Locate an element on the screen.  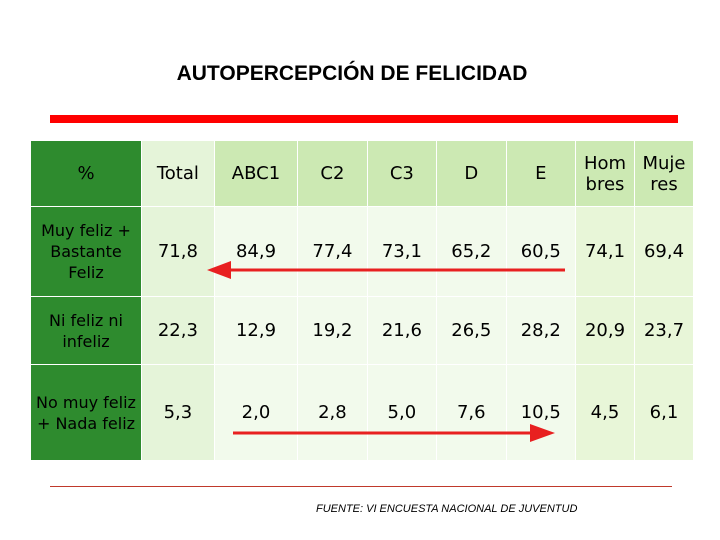
table-cell: 65,2 is located at coordinates (471, 251).